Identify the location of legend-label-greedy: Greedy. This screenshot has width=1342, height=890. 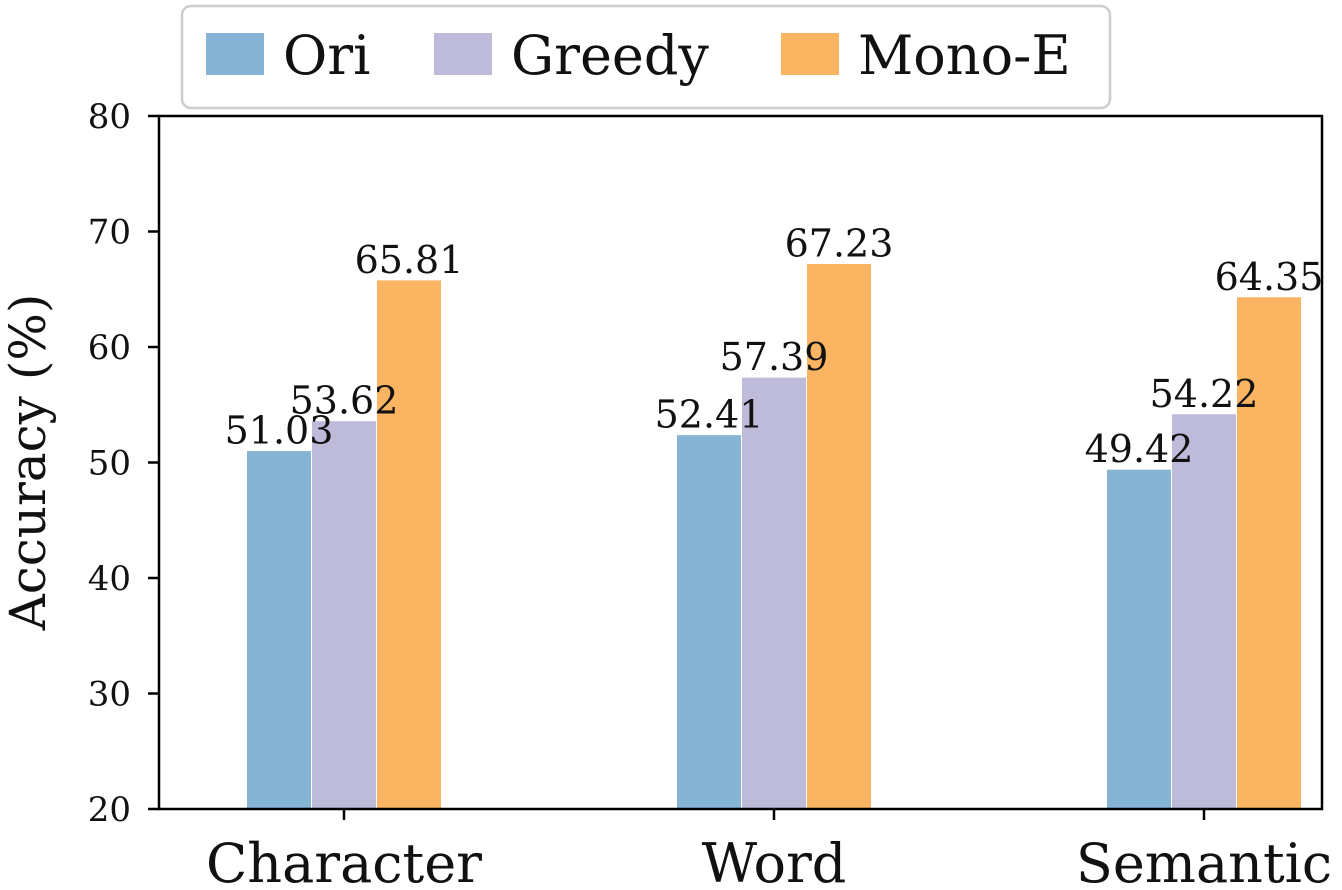
(610, 55).